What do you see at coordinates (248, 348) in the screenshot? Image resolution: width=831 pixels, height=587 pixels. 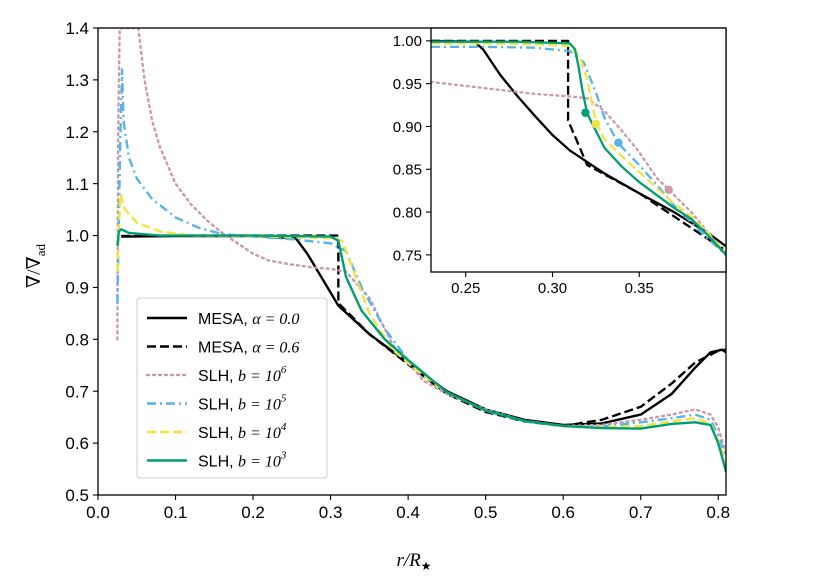 I see `legend-entry-2-label: MESA, α = 0.6` at bounding box center [248, 348].